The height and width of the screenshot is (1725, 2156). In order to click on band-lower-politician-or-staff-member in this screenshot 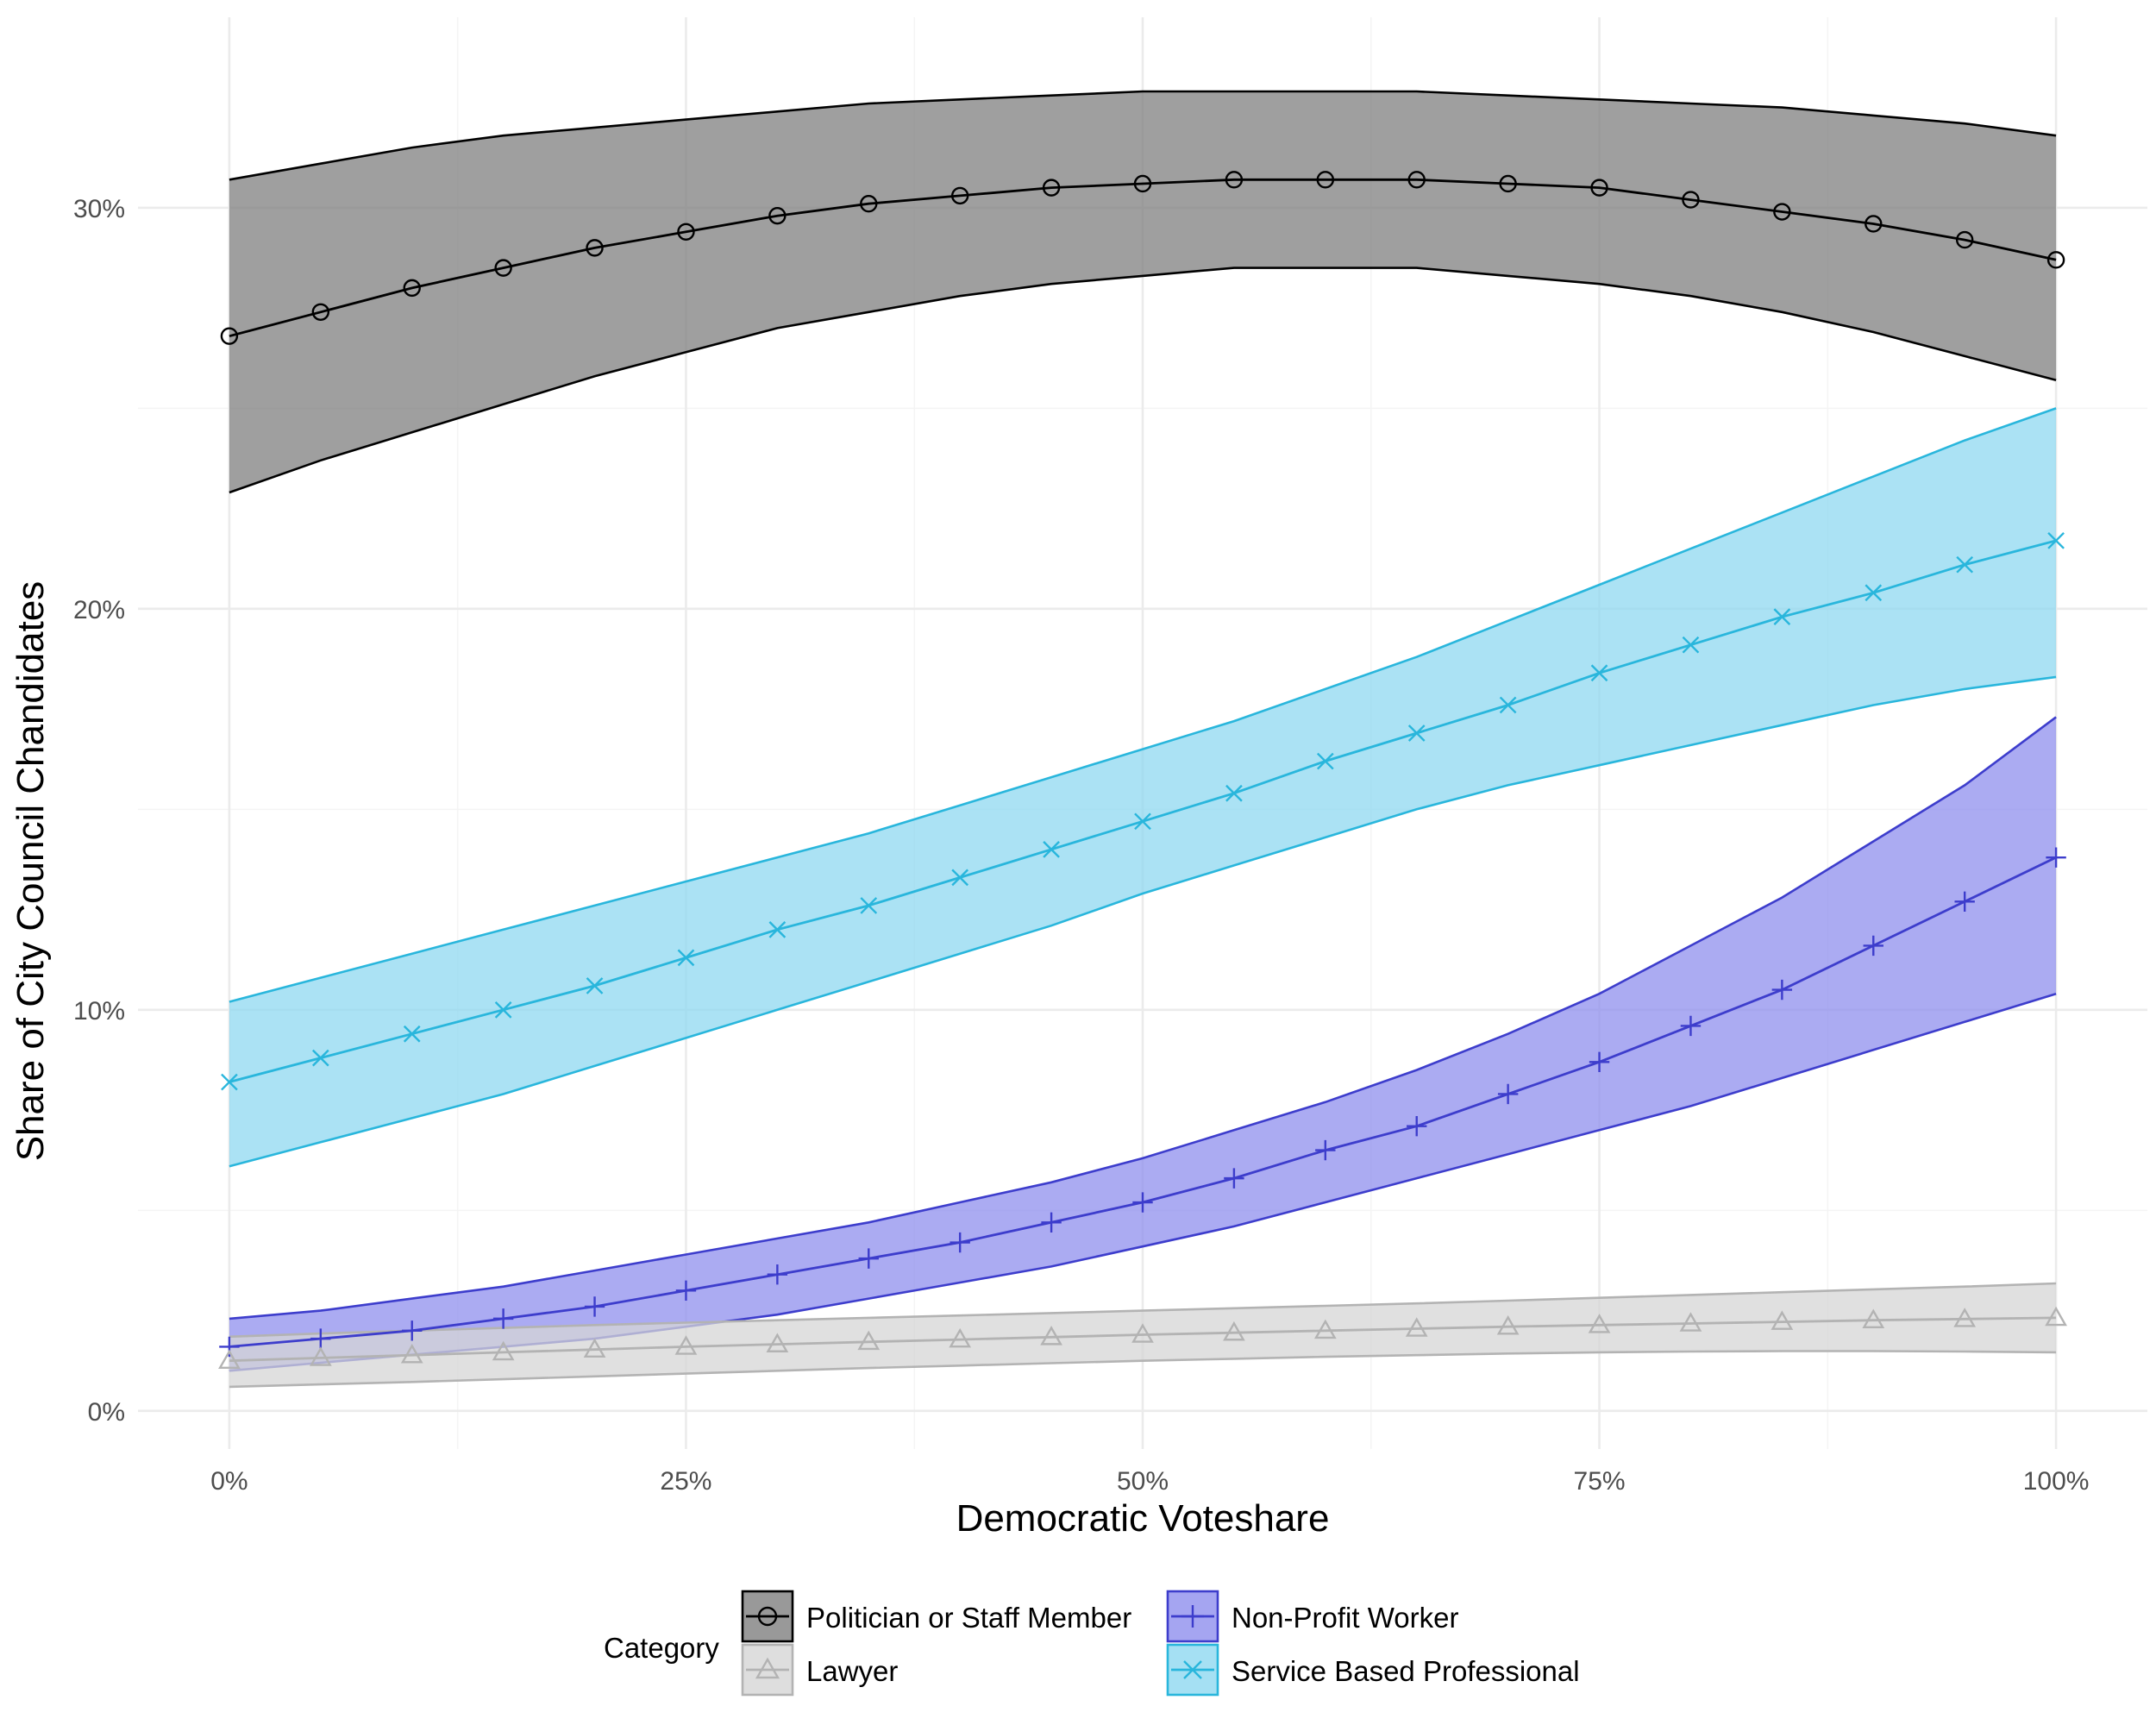, I will do `click(1143, 380)`.